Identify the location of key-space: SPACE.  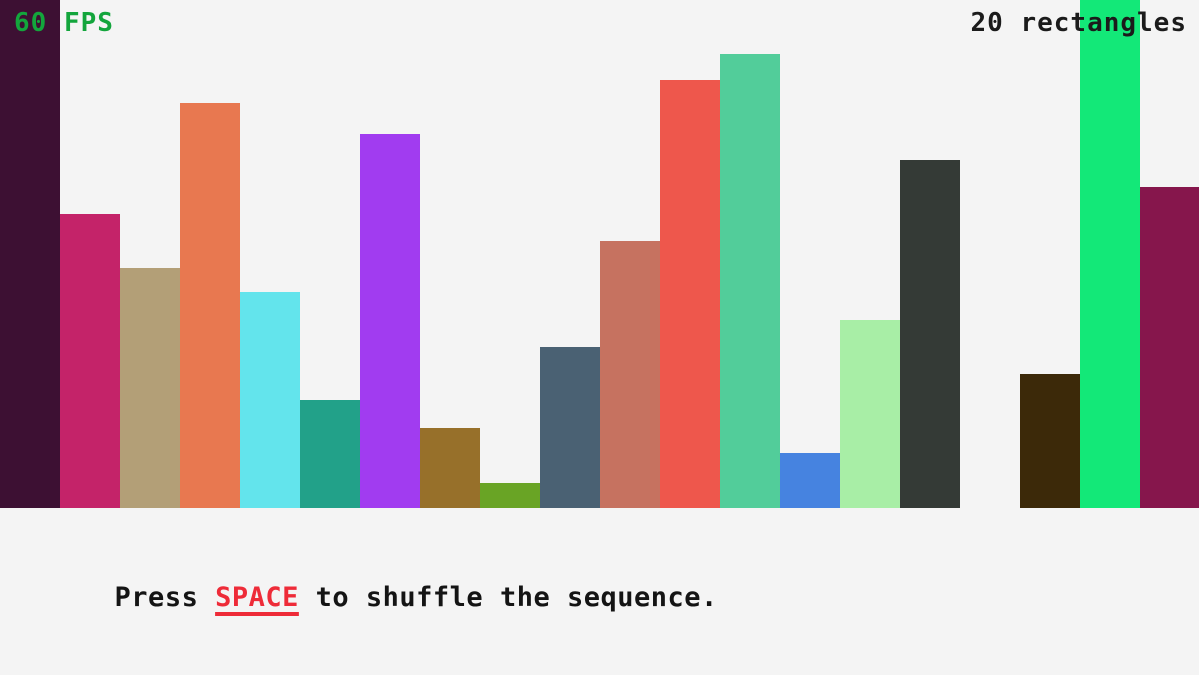
(257, 597).